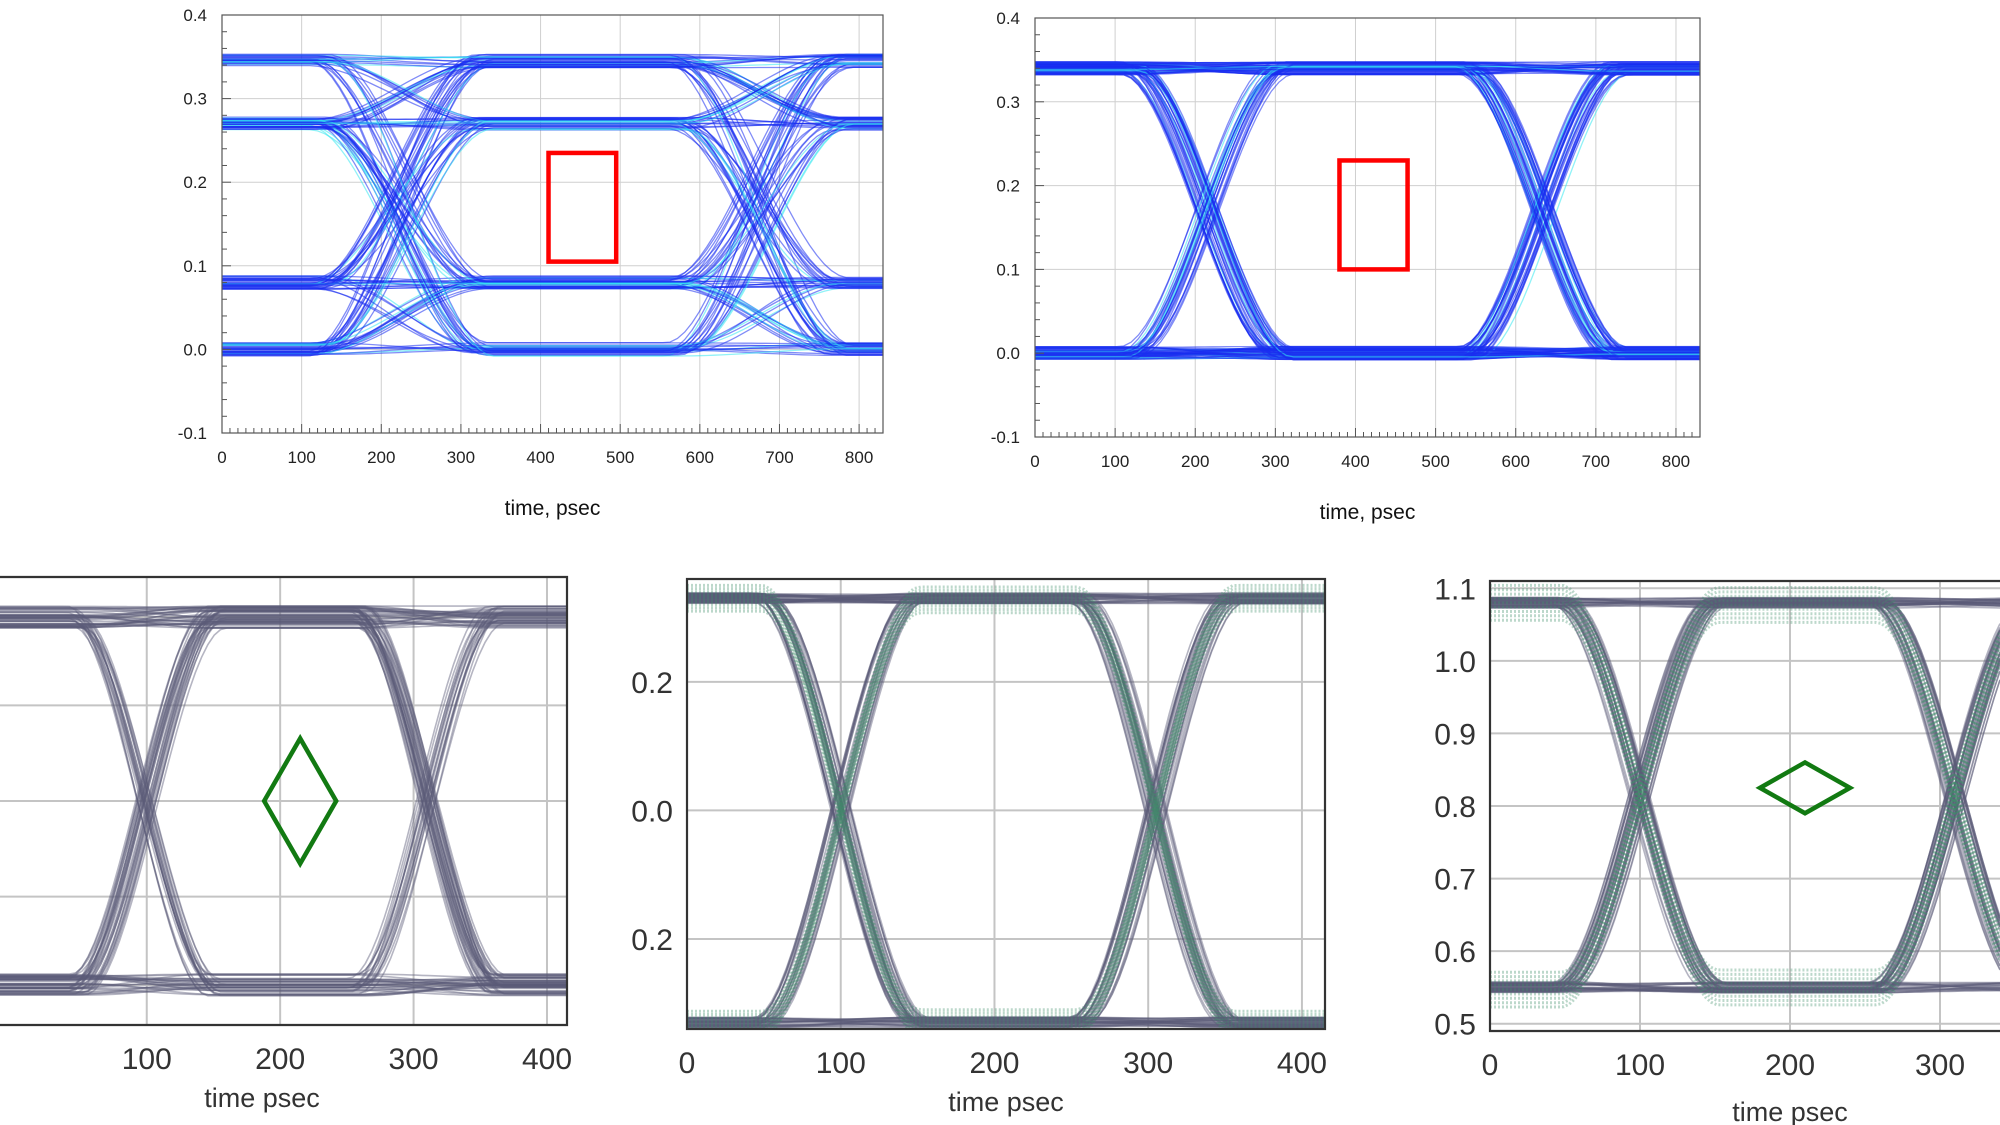 Image resolution: width=2000 pixels, height=1125 pixels. Describe the element at coordinates (1455, 952) in the screenshot. I see `y-tick-label: 0.6` at that location.